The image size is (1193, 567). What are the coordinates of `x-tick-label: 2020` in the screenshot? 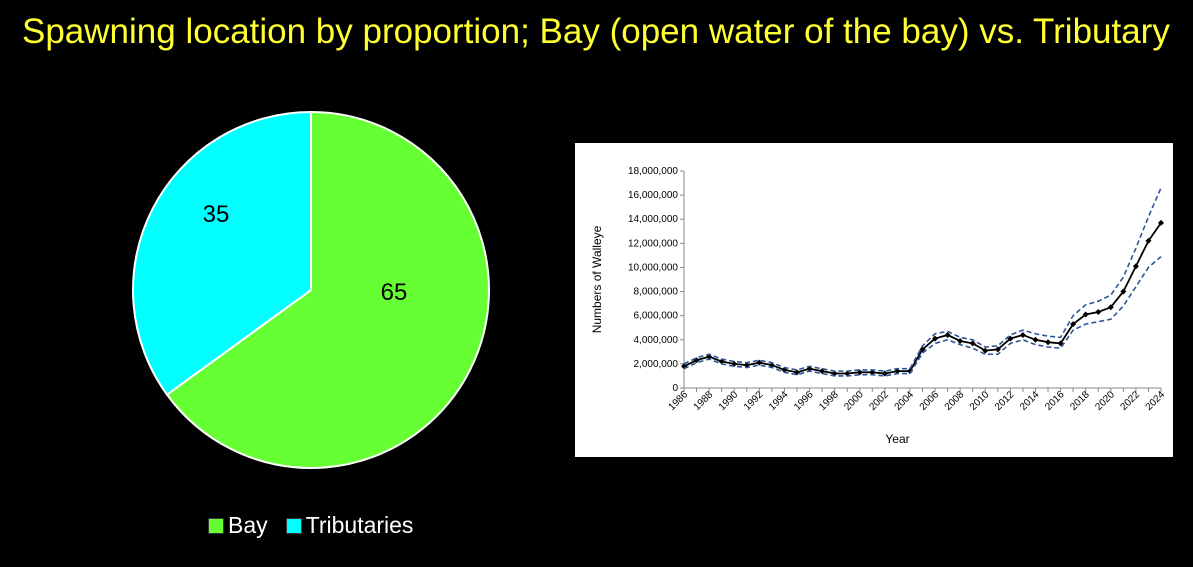 It's located at (1105, 401).